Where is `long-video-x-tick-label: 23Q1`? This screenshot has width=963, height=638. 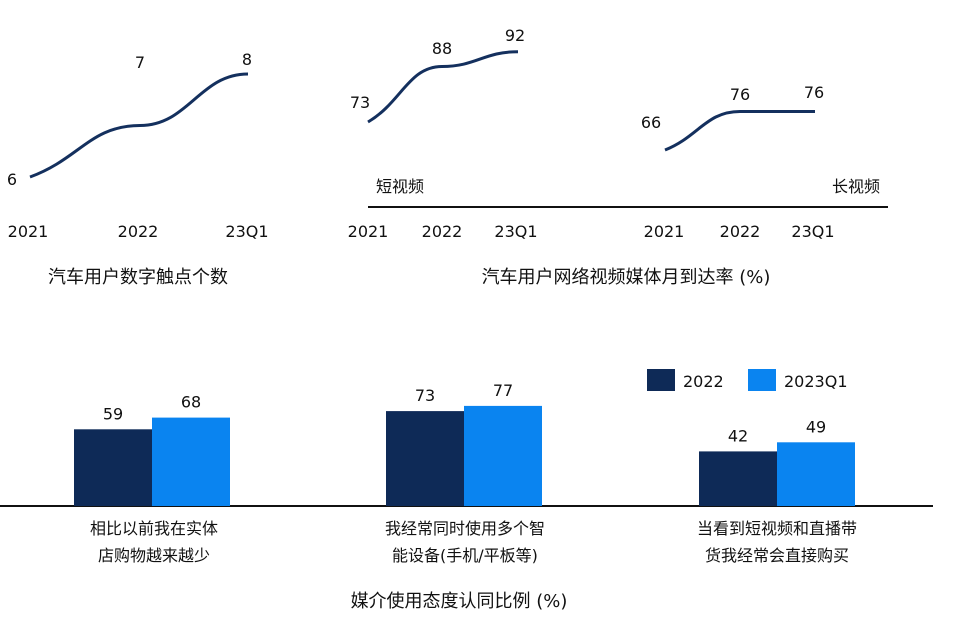 long-video-x-tick-label: 23Q1 is located at coordinates (812, 231).